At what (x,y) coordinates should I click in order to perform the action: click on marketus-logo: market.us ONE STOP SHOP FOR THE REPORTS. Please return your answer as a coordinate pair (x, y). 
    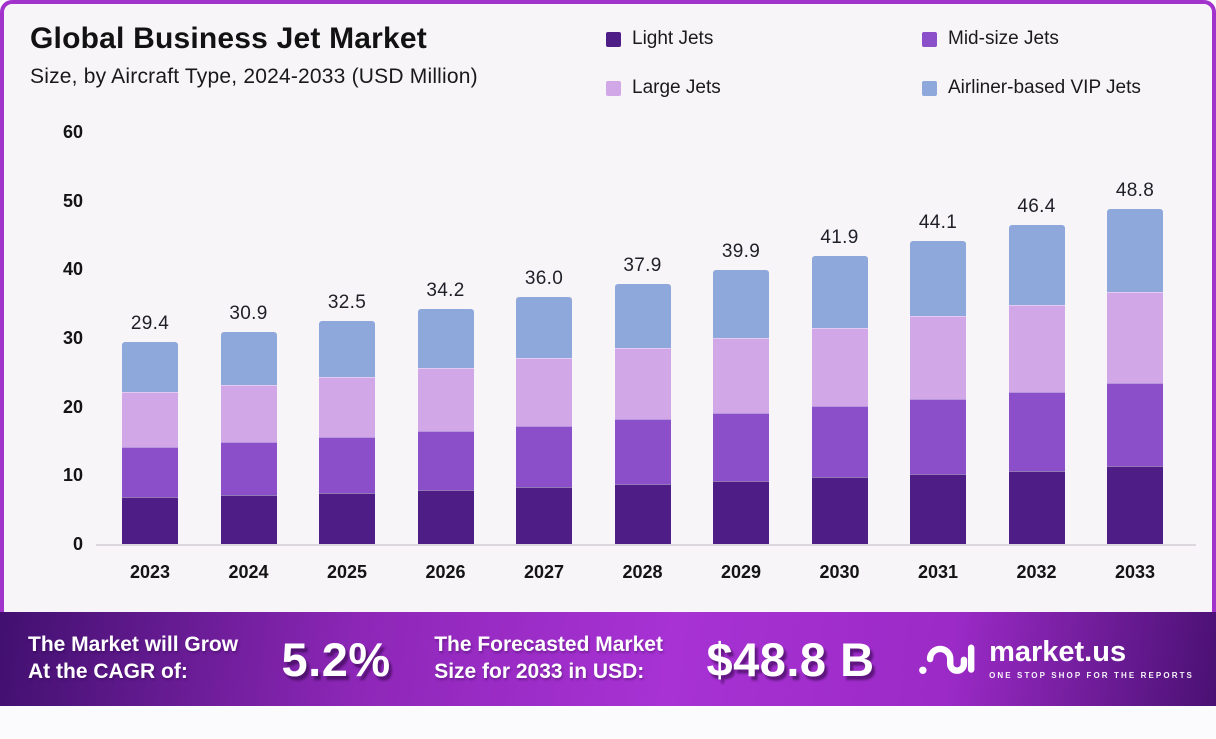
    Looking at the image, I should click on (1056, 659).